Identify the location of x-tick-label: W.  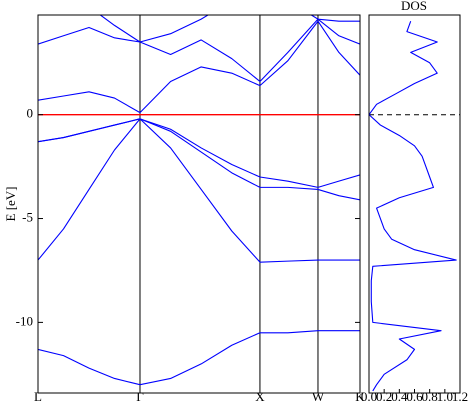
(318, 396).